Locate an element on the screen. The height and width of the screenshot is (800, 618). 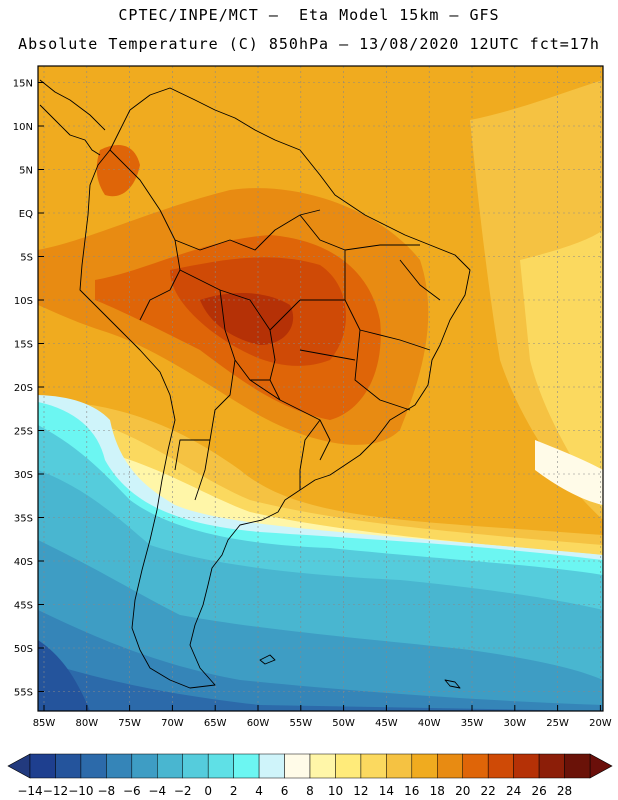
islands is located at coordinates (360, 671).